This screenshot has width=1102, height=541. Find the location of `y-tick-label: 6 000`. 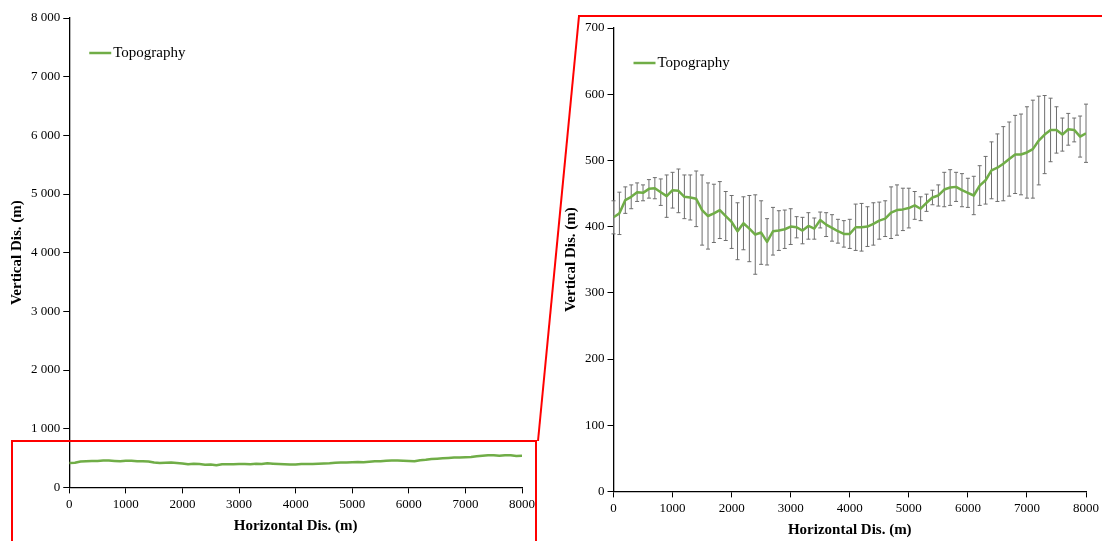

y-tick-label: 6 000 is located at coordinates (46, 134).